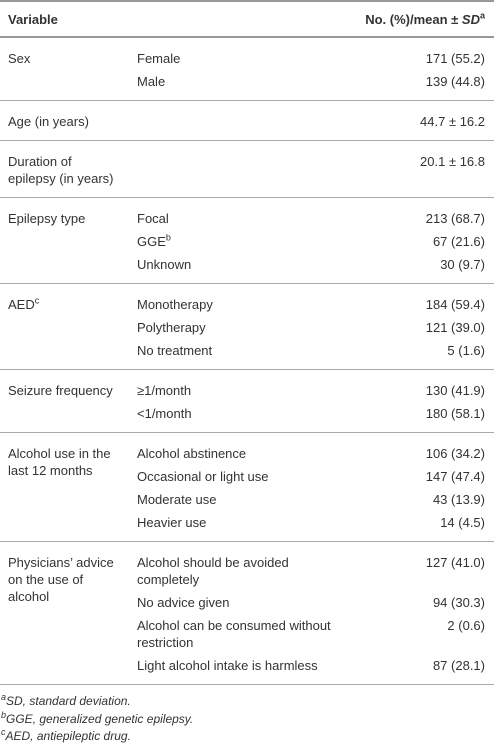 This screenshot has width=494, height=746. Describe the element at coordinates (172, 522) in the screenshot. I see `sub-label: Heavier use` at that location.